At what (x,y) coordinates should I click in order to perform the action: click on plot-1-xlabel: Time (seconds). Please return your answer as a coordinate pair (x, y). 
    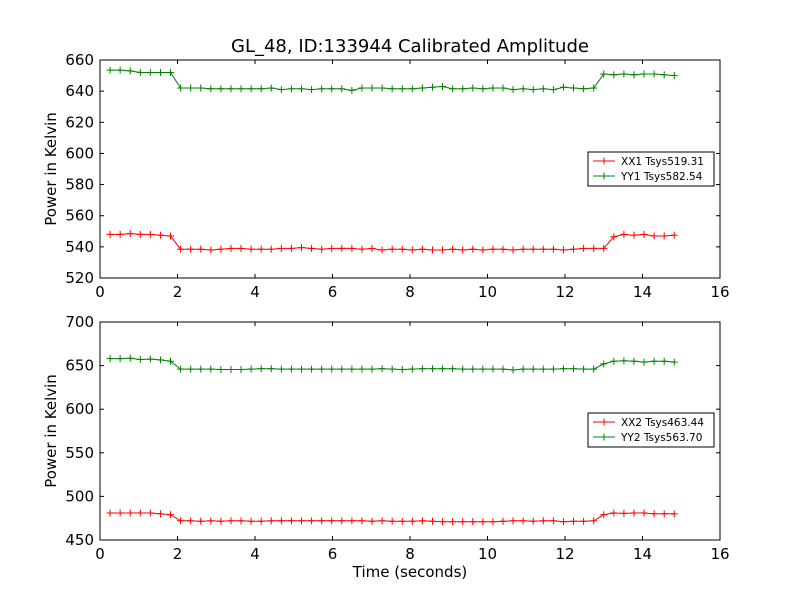
    Looking at the image, I should click on (410, 572).